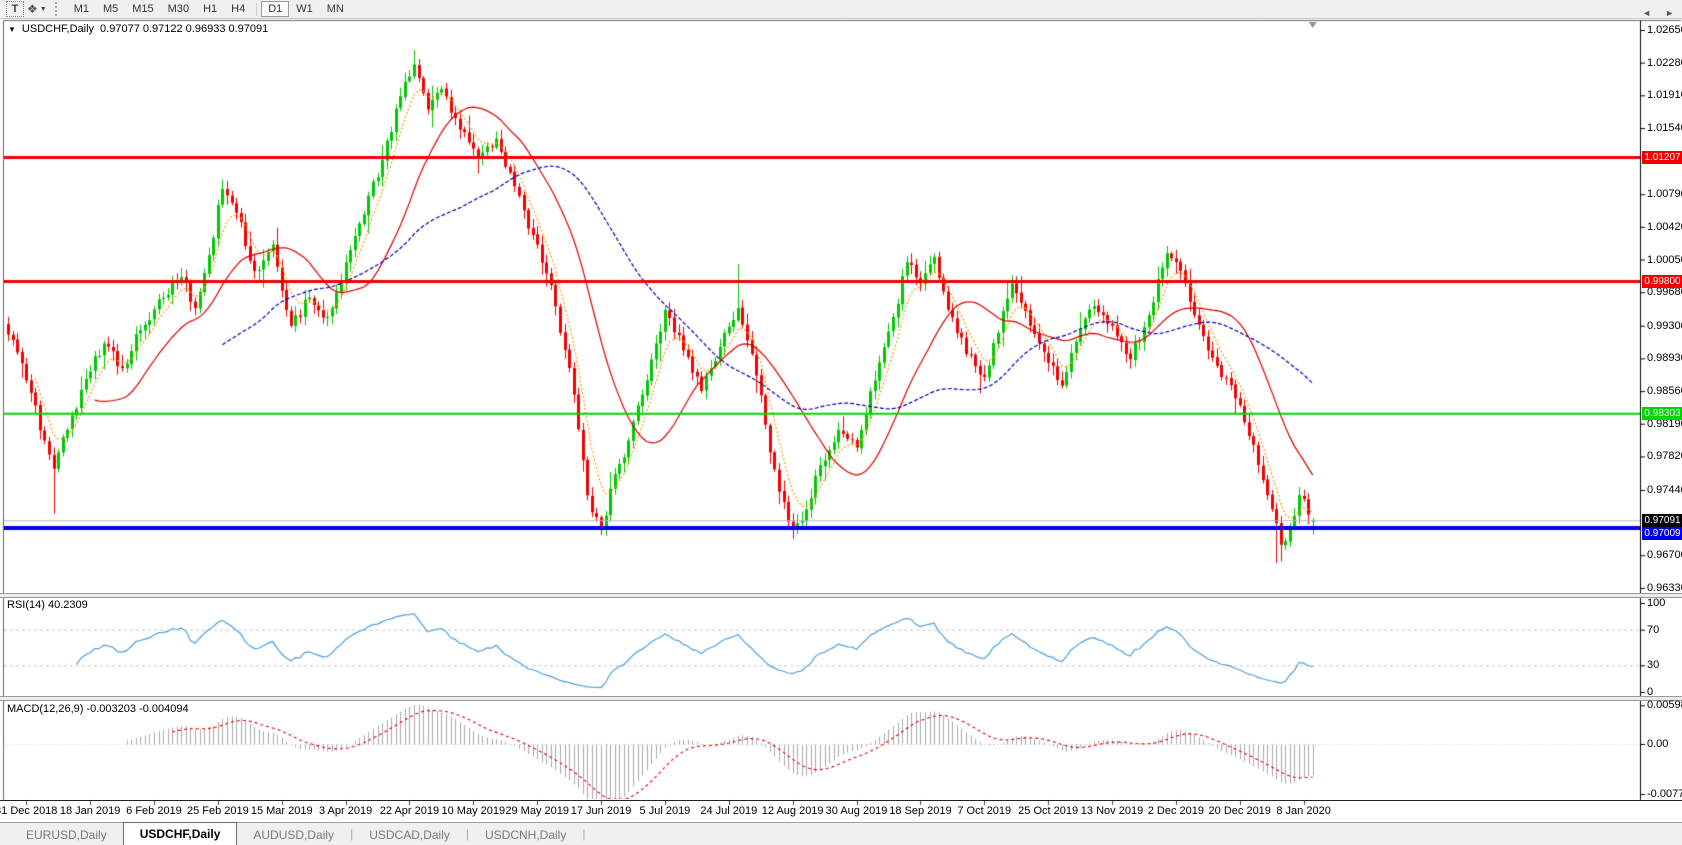  Describe the element at coordinates (143, 9) in the screenshot. I see `timeframe-button-m15: M15` at that location.